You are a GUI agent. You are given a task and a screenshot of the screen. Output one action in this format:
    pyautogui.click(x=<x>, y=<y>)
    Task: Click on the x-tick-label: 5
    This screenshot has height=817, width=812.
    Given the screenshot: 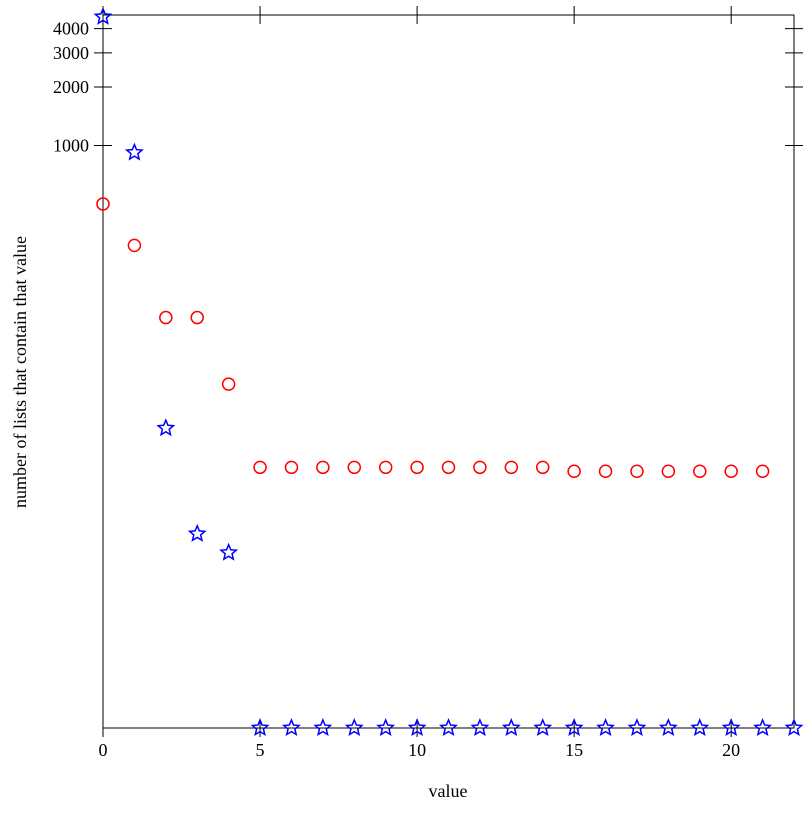 What is the action you would take?
    pyautogui.click(x=260, y=750)
    